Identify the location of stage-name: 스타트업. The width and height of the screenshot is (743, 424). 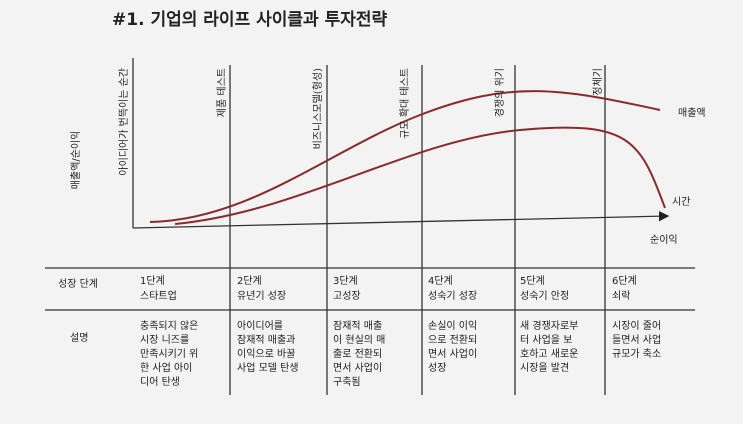
(158, 295).